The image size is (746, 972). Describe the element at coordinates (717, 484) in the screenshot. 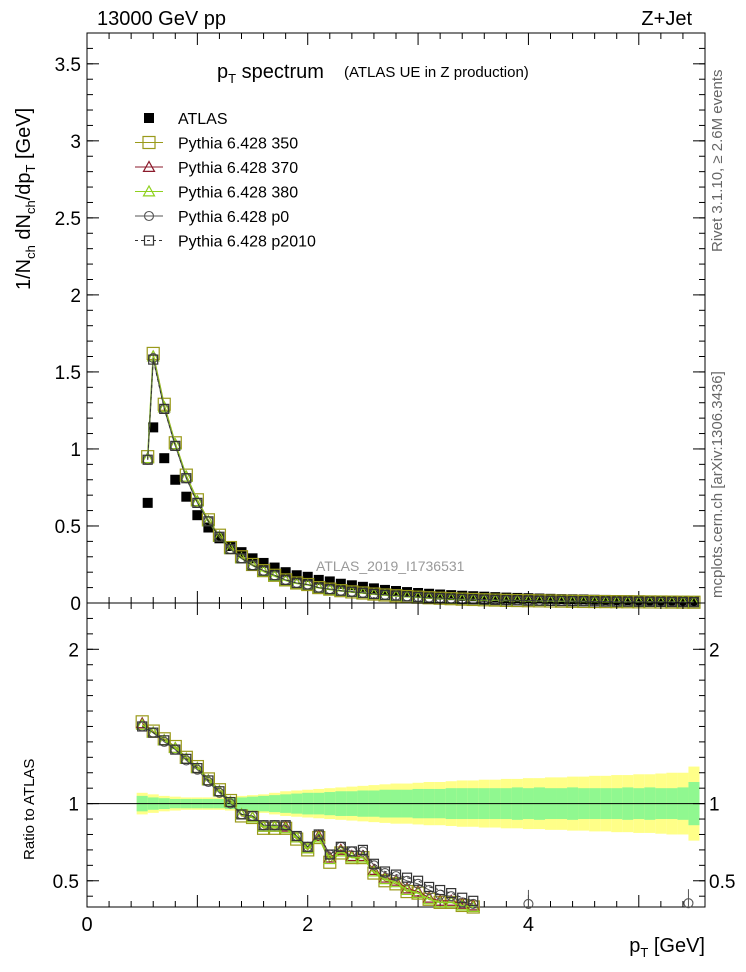

I see `side-text-lower: mcplots.cern.ch [arXiv:1306.3436]` at that location.